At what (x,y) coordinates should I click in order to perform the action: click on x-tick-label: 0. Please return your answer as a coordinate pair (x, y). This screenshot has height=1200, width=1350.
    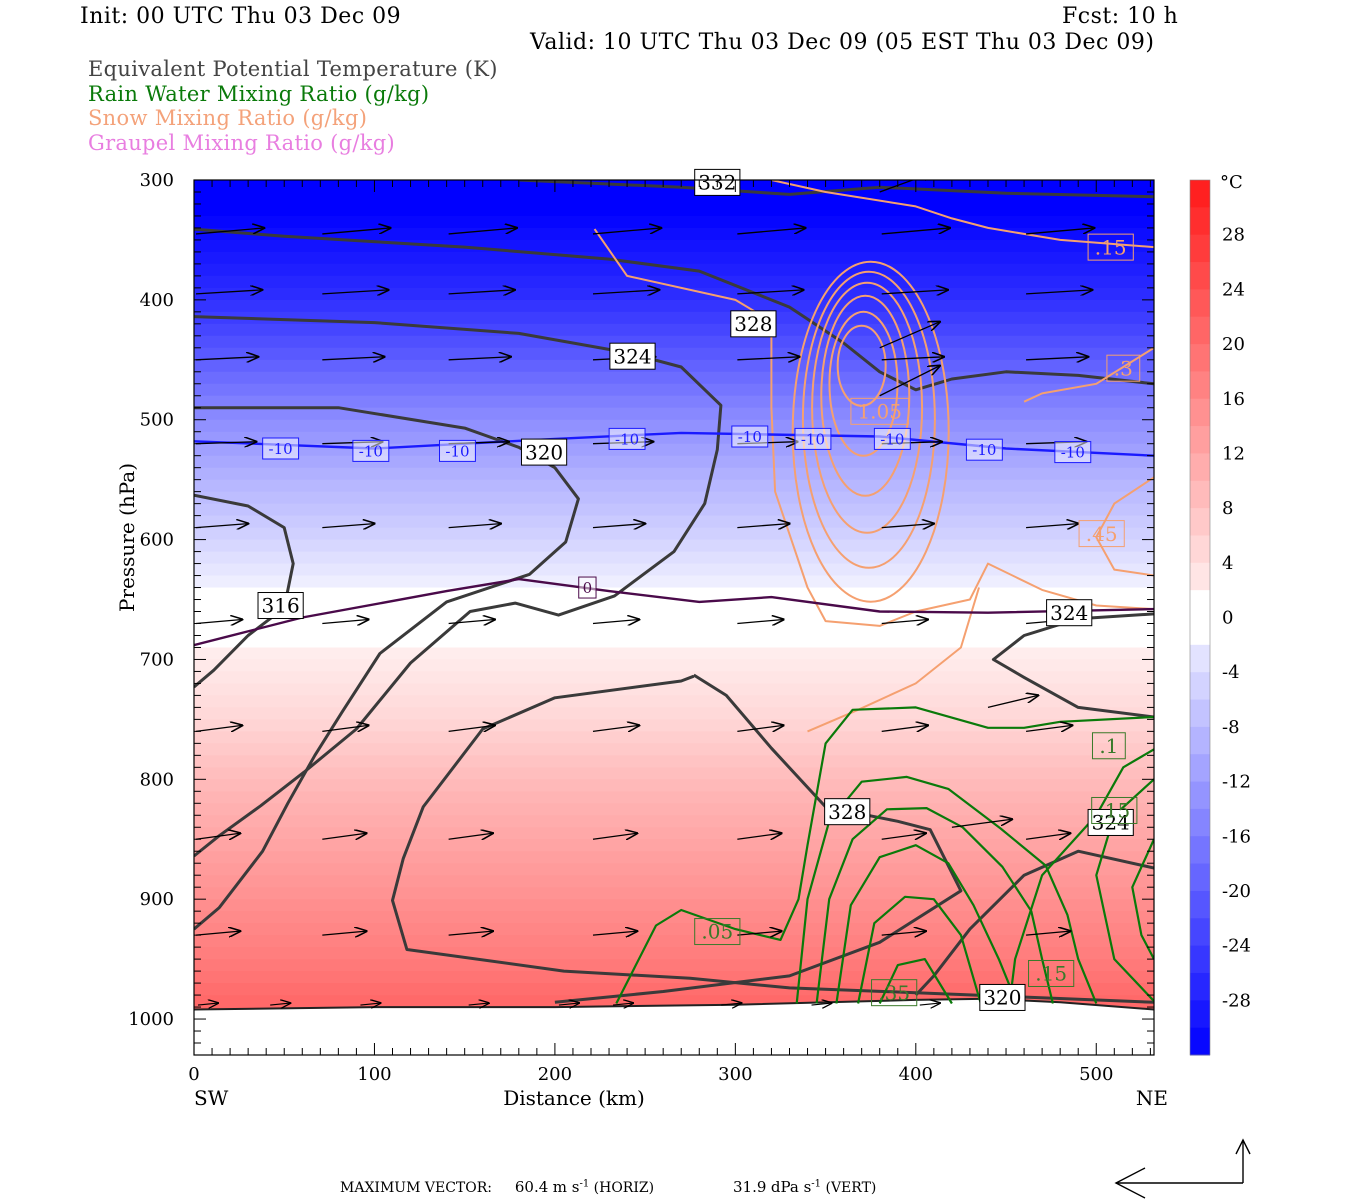
    Looking at the image, I should click on (193, 1074).